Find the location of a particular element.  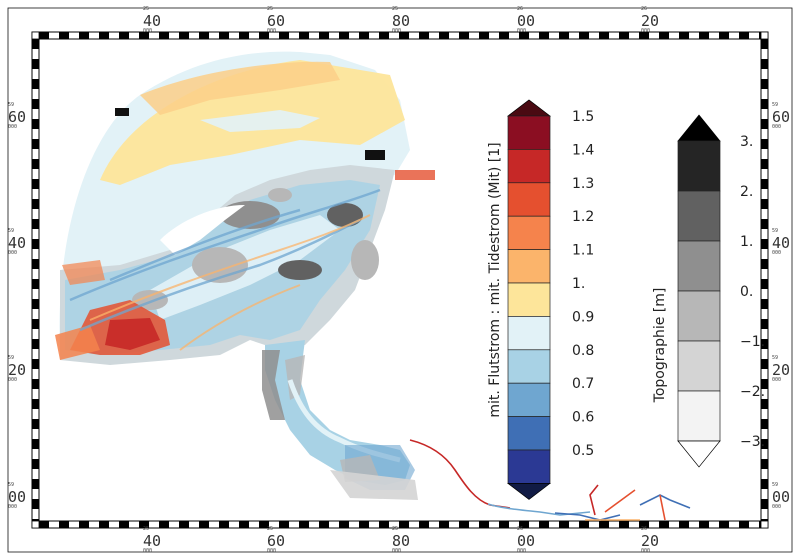

hotspot-dark-red is located at coordinates (132, 334).